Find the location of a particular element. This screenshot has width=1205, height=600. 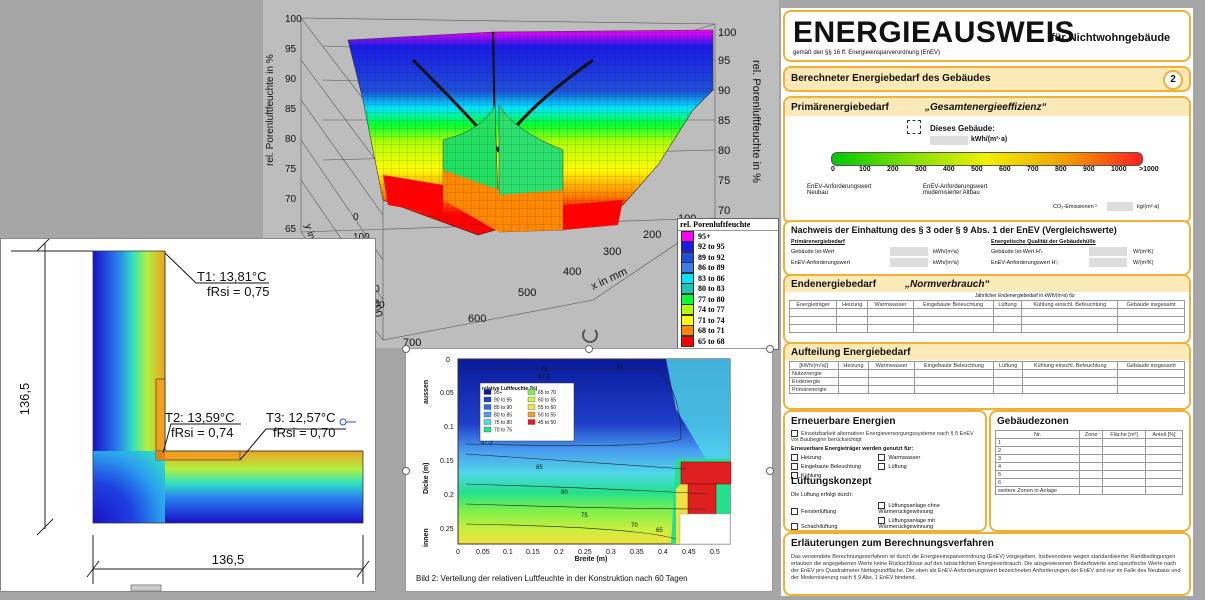

table-cell: Endenergie is located at coordinates (814, 381).